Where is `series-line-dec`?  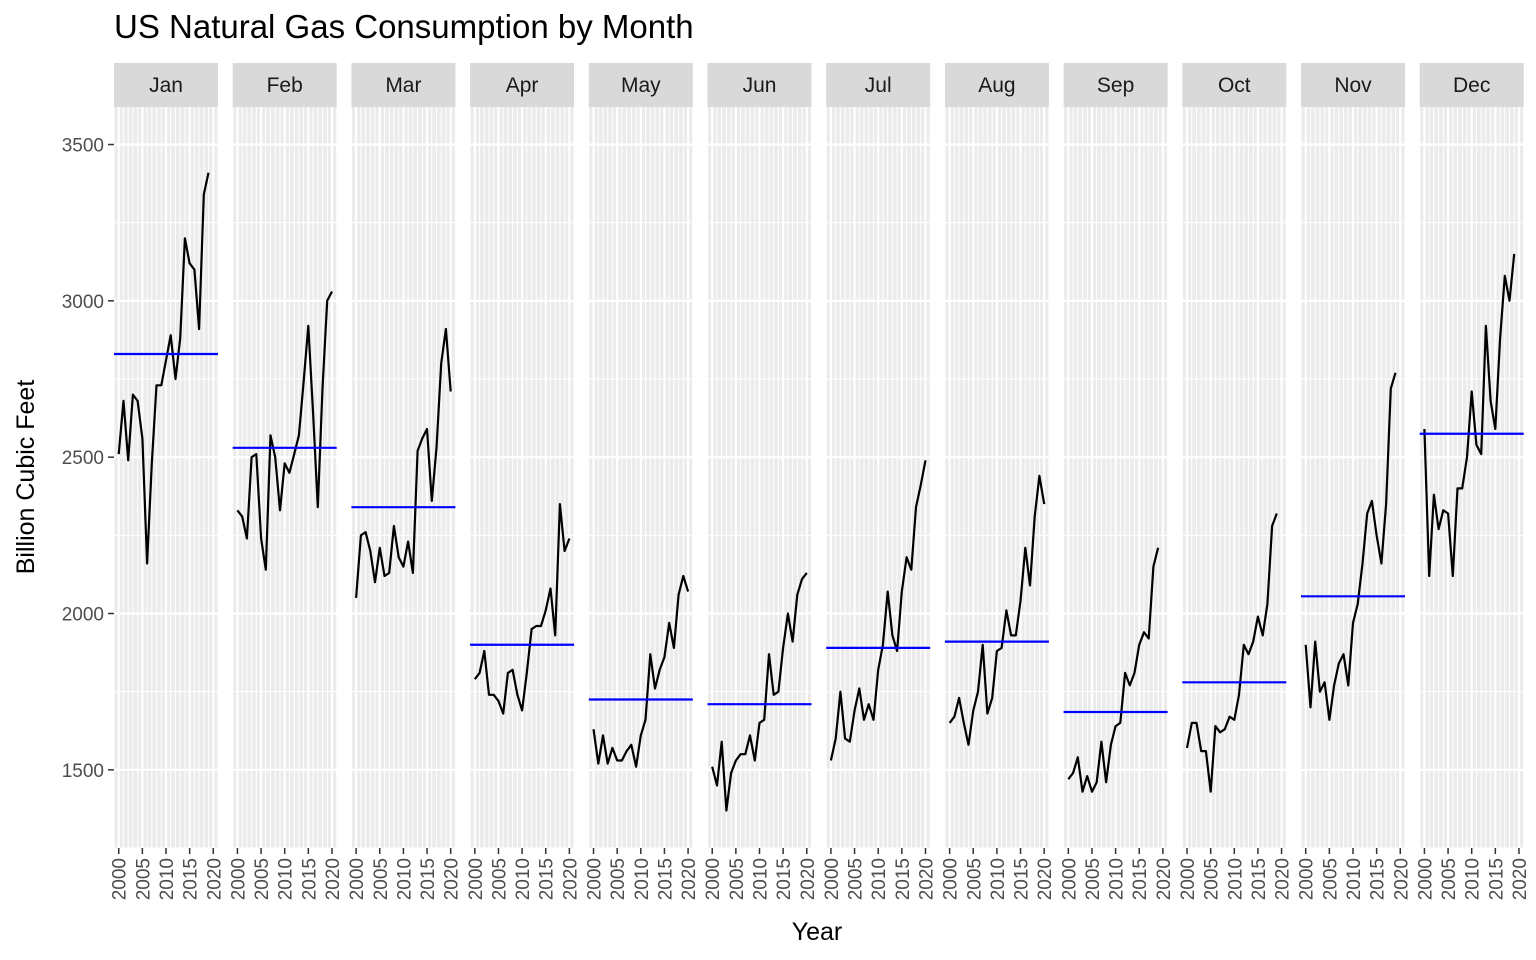 series-line-dec is located at coordinates (1469, 415).